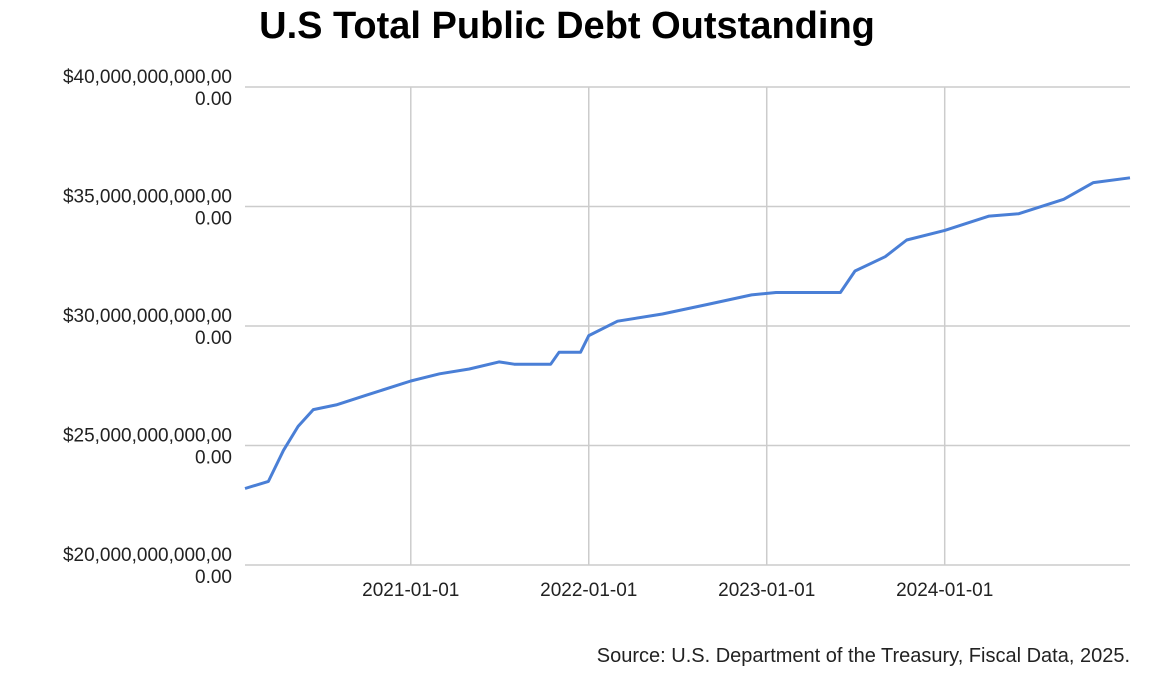 Image resolution: width=1172 pixels, height=676 pixels. I want to click on x-tick-label: 2021-01-01, so click(410, 590).